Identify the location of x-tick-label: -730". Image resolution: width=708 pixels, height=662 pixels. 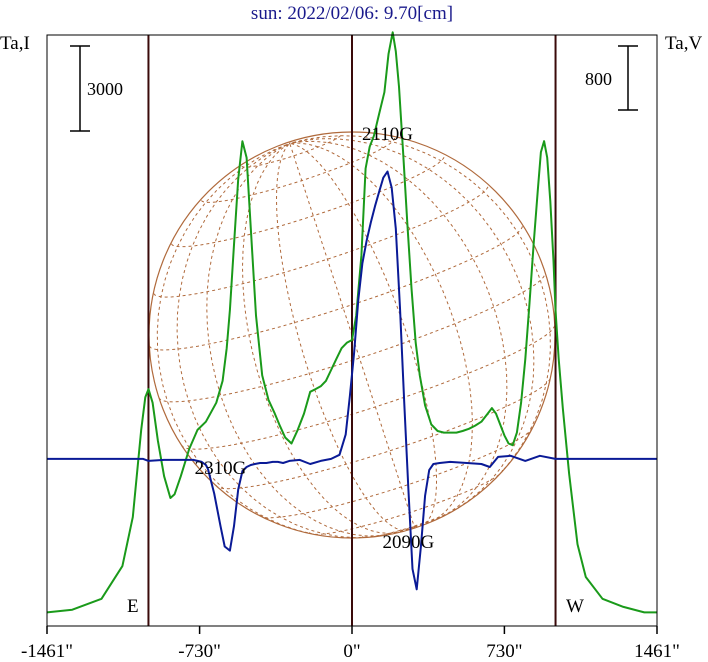
(199, 651).